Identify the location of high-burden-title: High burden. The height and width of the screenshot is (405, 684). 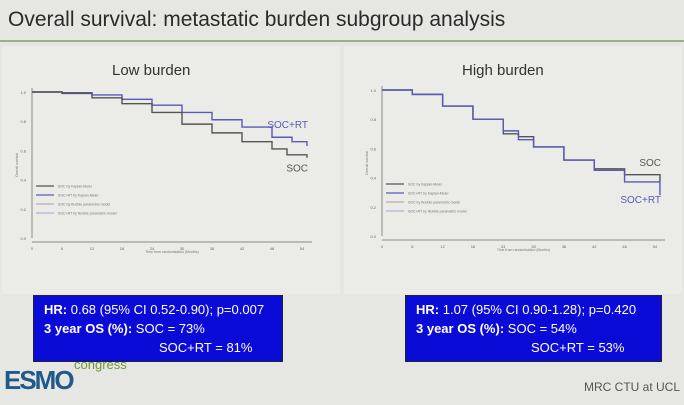
(503, 70).